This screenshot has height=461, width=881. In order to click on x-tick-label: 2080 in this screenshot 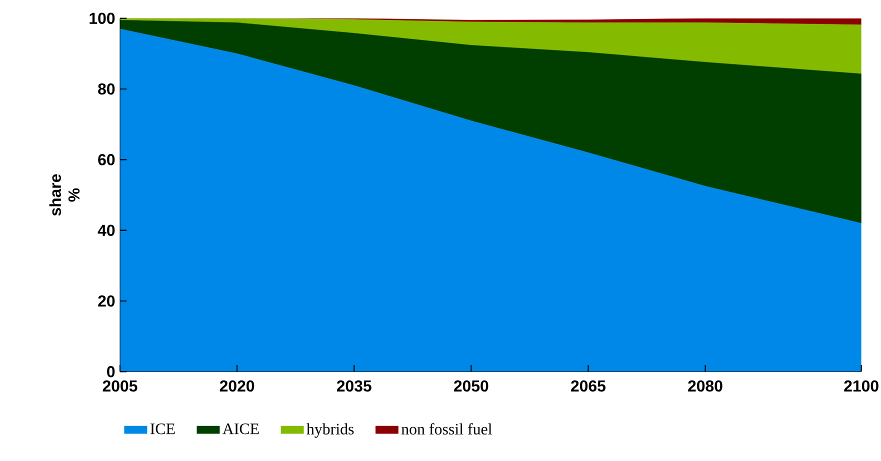, I will do `click(705, 386)`.